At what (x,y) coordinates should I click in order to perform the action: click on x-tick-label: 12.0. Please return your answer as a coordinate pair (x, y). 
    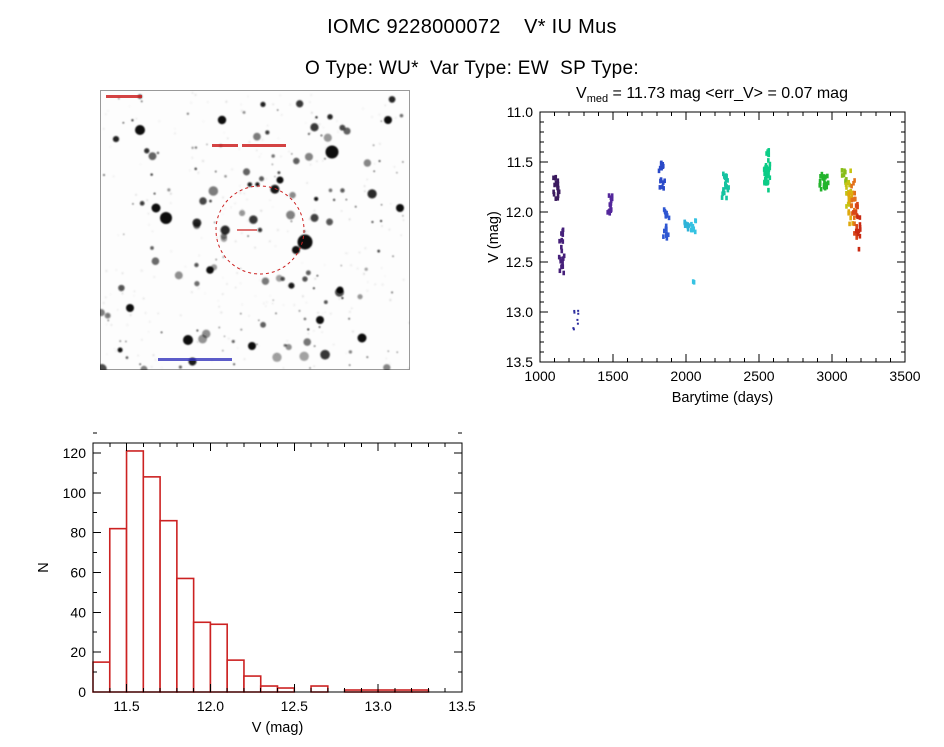
    Looking at the image, I should click on (210, 706).